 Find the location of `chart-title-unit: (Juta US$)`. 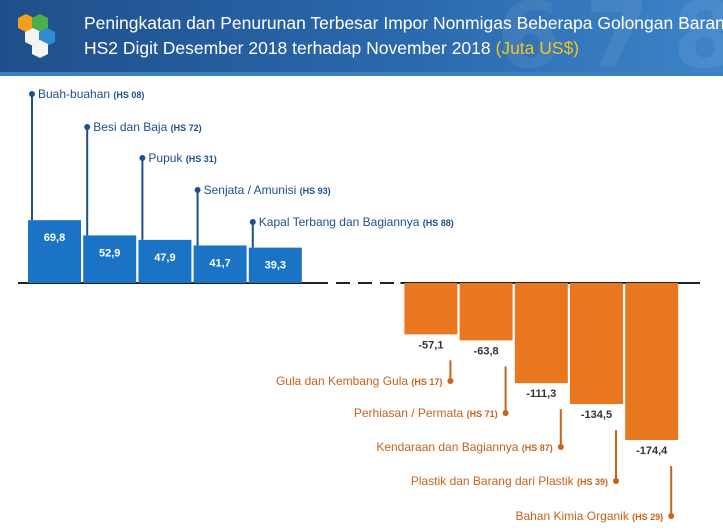

chart-title-unit: (Juta US$) is located at coordinates (537, 48).